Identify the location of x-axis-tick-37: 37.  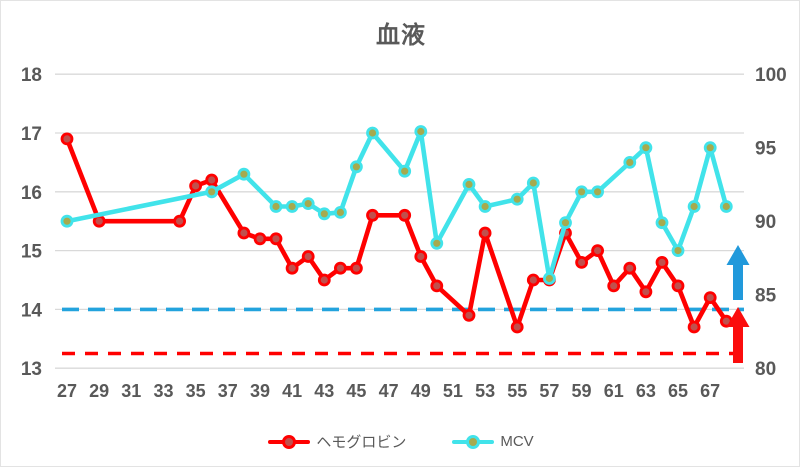
(228, 391).